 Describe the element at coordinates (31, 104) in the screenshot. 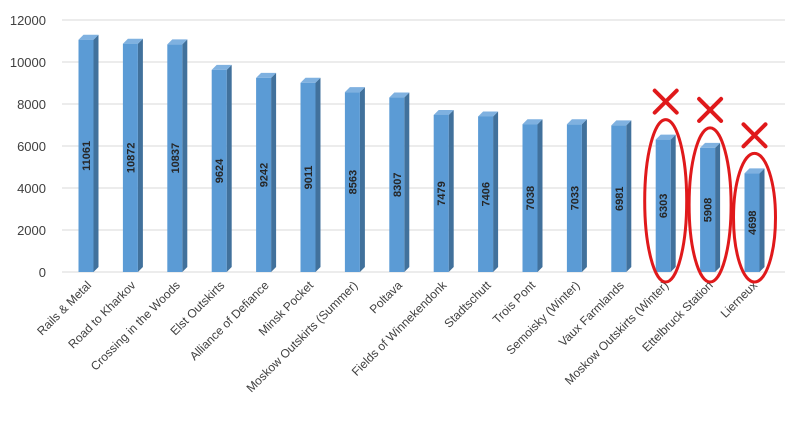

I see `y-tick-label: 8000` at that location.